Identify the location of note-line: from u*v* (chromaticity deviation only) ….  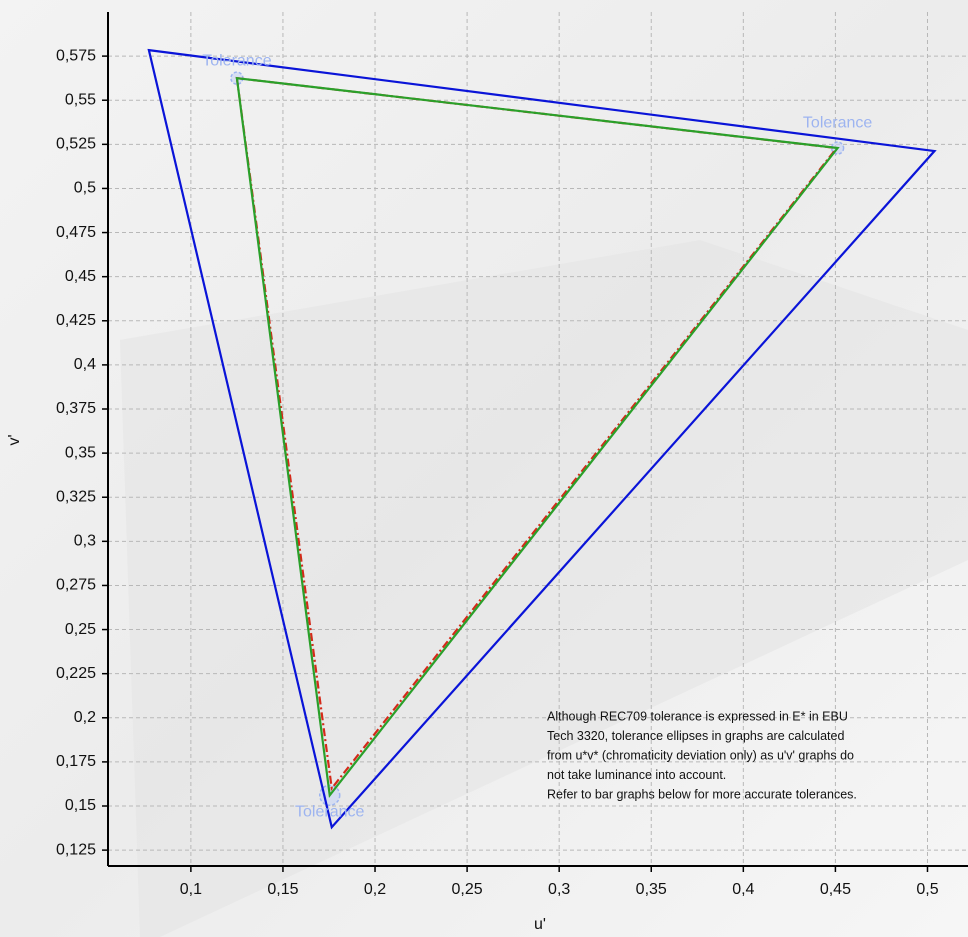
(700, 755).